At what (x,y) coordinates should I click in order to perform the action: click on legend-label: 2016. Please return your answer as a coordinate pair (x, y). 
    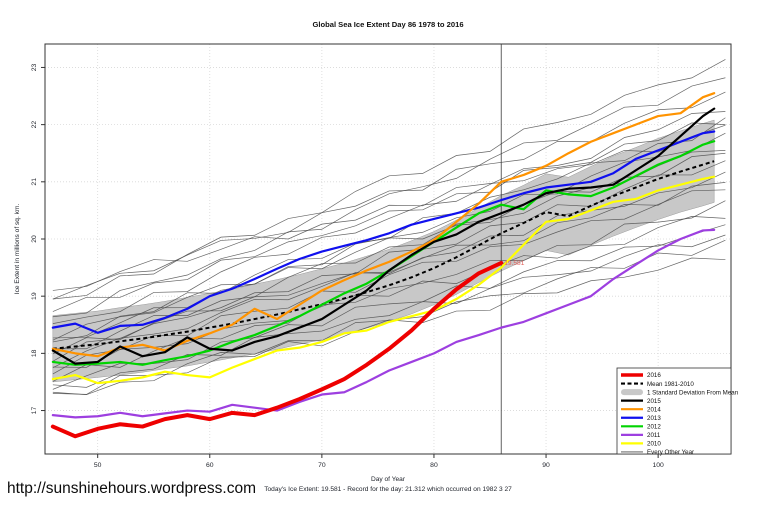
    Looking at the image, I should click on (654, 375).